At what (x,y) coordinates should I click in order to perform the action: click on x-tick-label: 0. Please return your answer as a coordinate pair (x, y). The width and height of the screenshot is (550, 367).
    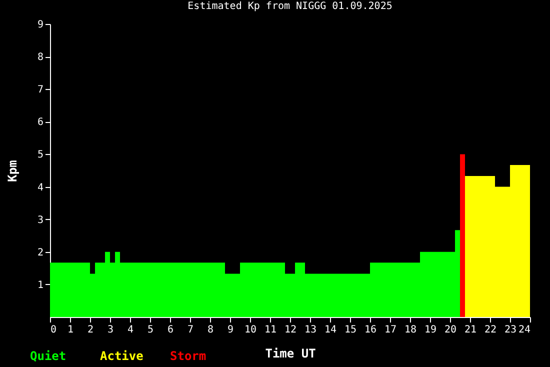
    Looking at the image, I should click on (53, 330).